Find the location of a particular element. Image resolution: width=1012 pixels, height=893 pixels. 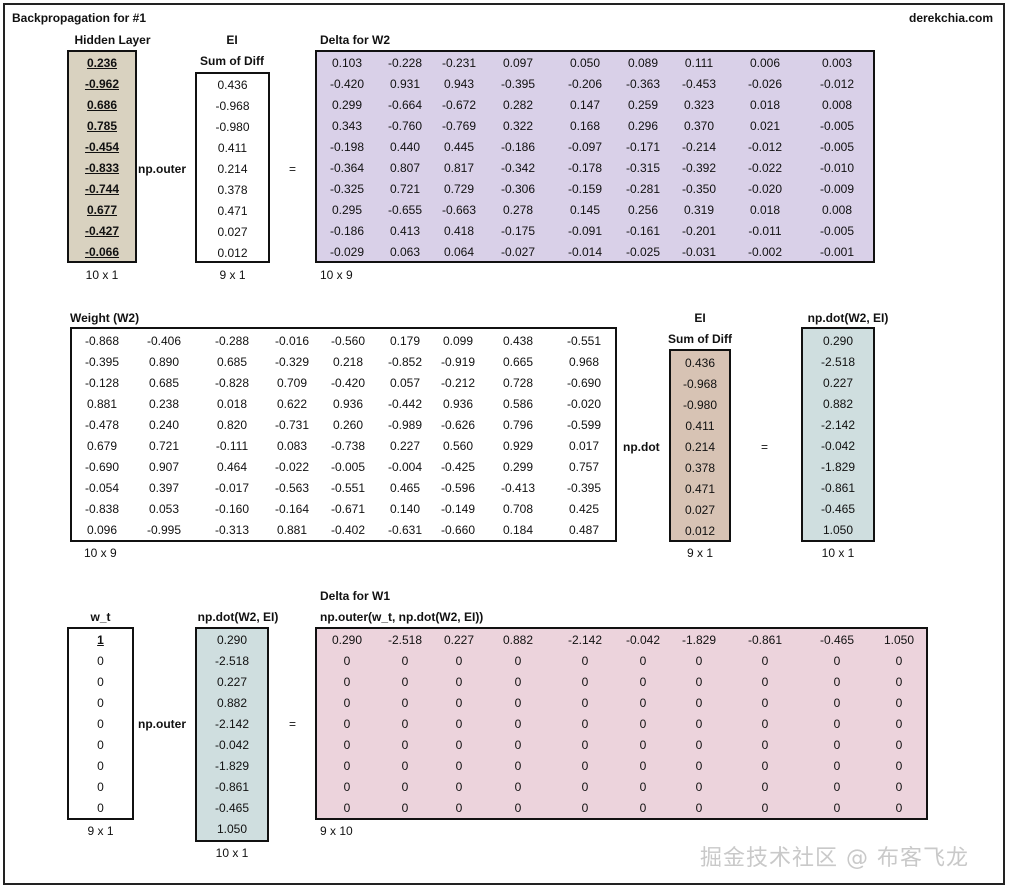

delta-w1-cell: -1.829 is located at coordinates (699, 640).